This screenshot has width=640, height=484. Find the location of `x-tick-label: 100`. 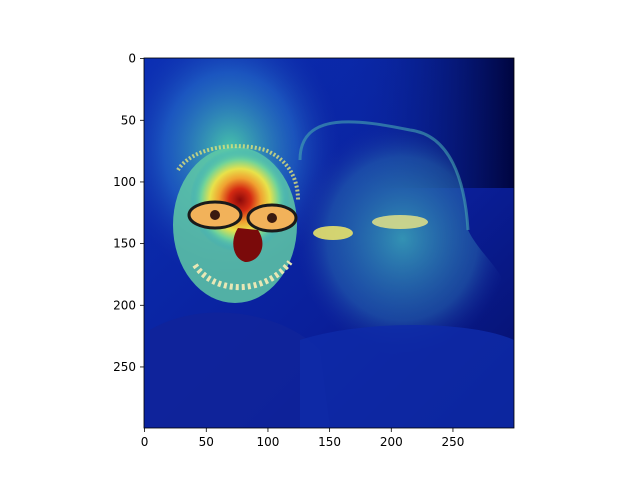

x-tick-label: 100 is located at coordinates (267, 442).